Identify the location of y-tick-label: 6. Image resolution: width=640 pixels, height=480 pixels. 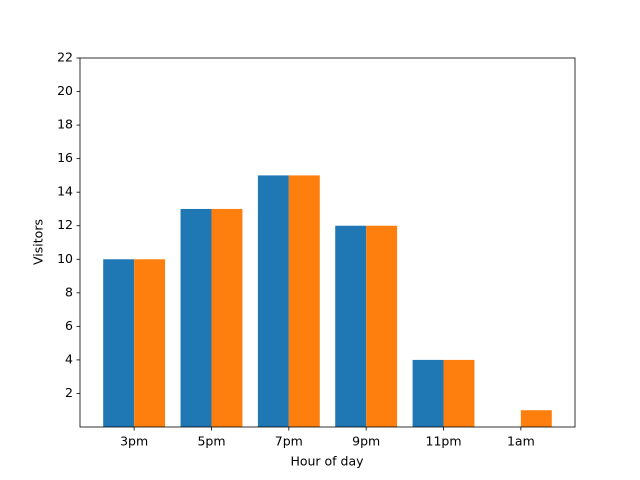
(69, 325).